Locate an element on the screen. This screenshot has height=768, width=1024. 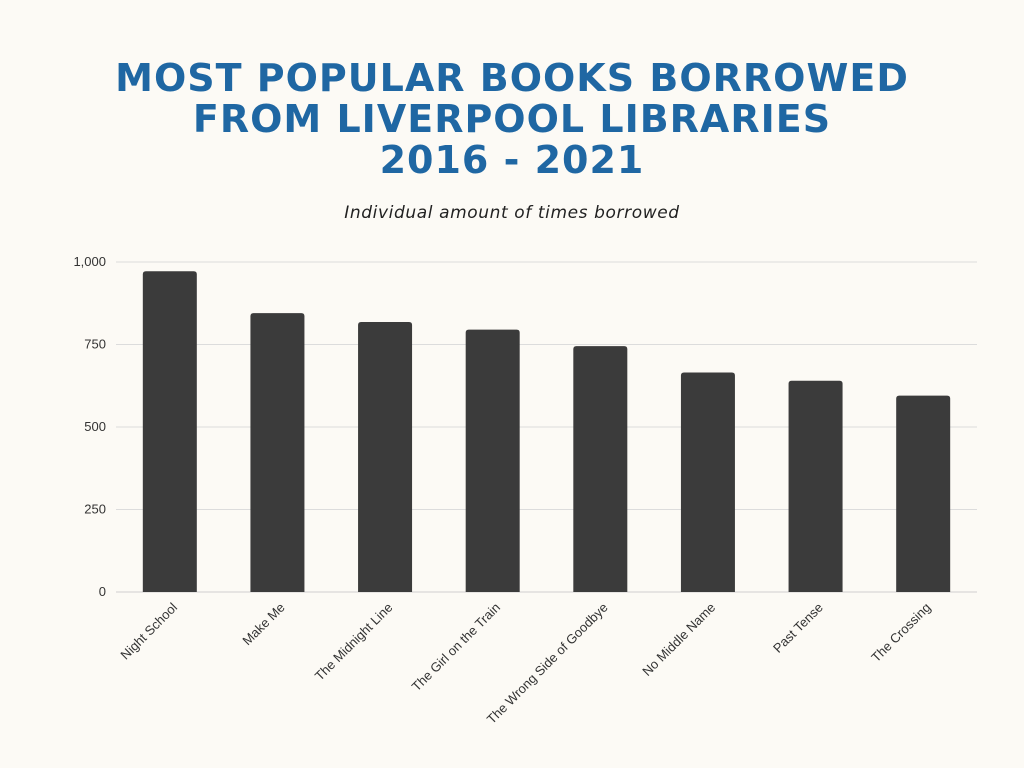
y-tick-label: 500 is located at coordinates (95, 426).